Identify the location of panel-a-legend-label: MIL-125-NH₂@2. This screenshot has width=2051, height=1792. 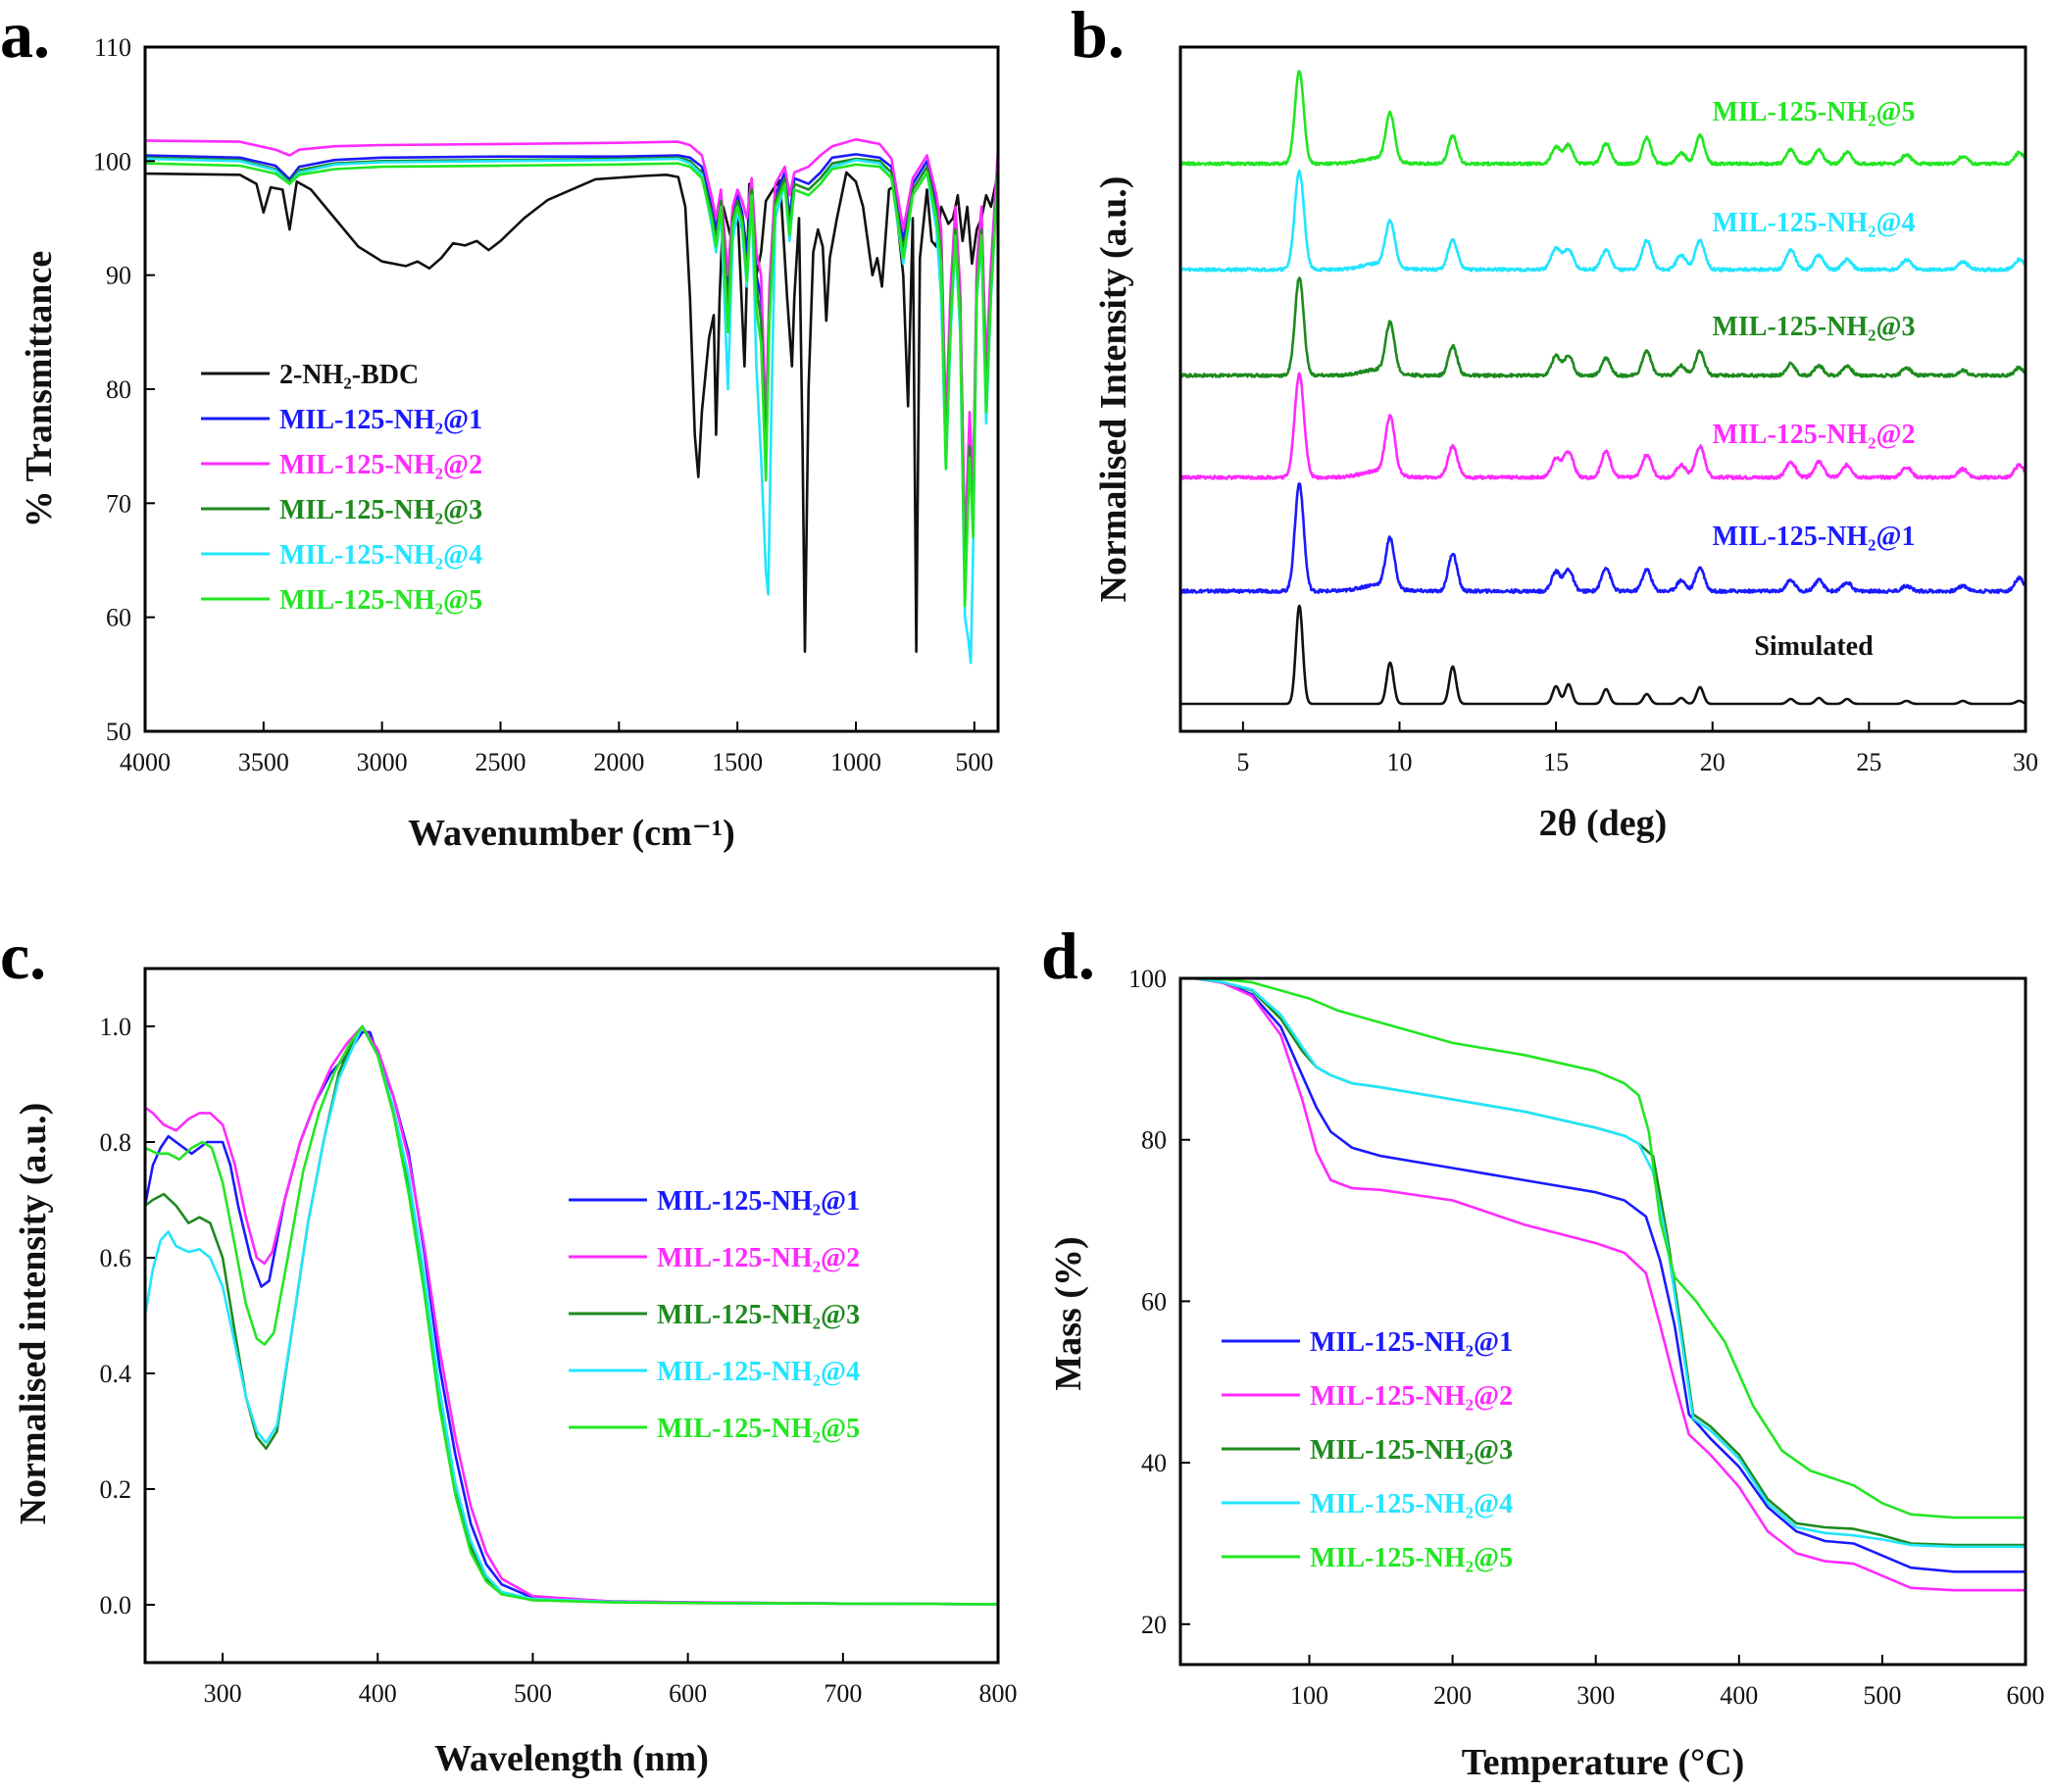
(380, 465).